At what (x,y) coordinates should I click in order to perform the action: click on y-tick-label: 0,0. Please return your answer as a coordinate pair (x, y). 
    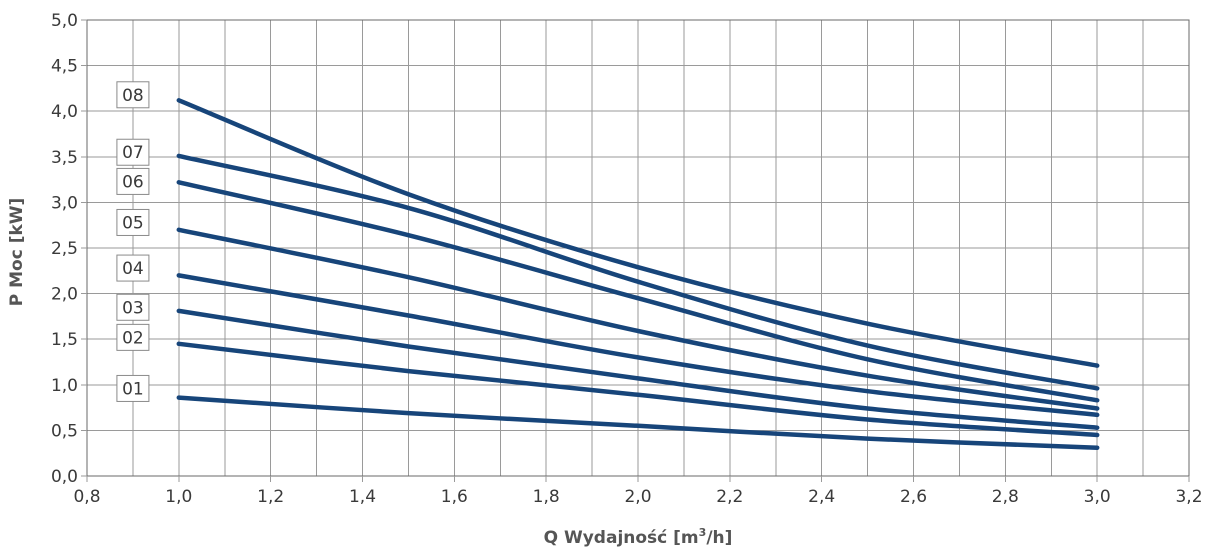
    Looking at the image, I should click on (64, 477).